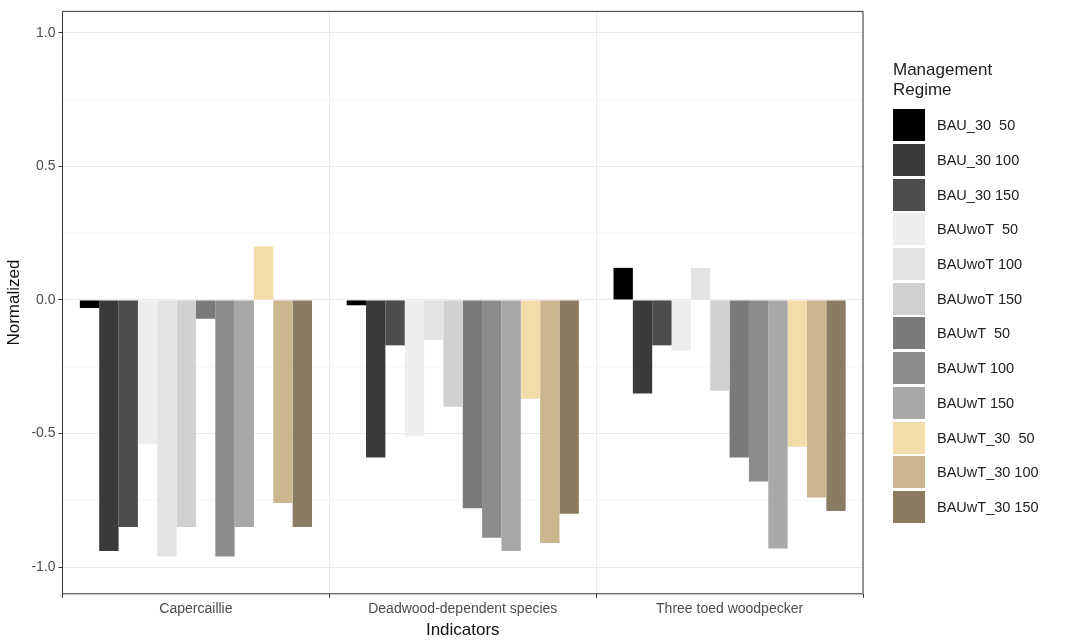 The width and height of the screenshot is (1071, 641). What do you see at coordinates (46, 165) in the screenshot?
I see `y-tick-label: 0.5` at bounding box center [46, 165].